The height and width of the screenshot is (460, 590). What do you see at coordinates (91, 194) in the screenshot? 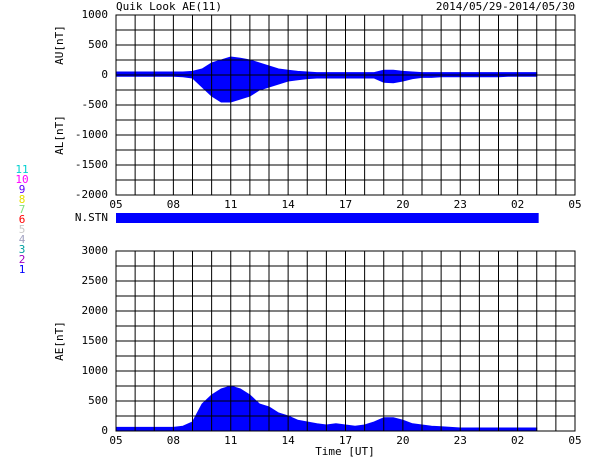
I see `y-tick-label: -2000` at bounding box center [91, 194].